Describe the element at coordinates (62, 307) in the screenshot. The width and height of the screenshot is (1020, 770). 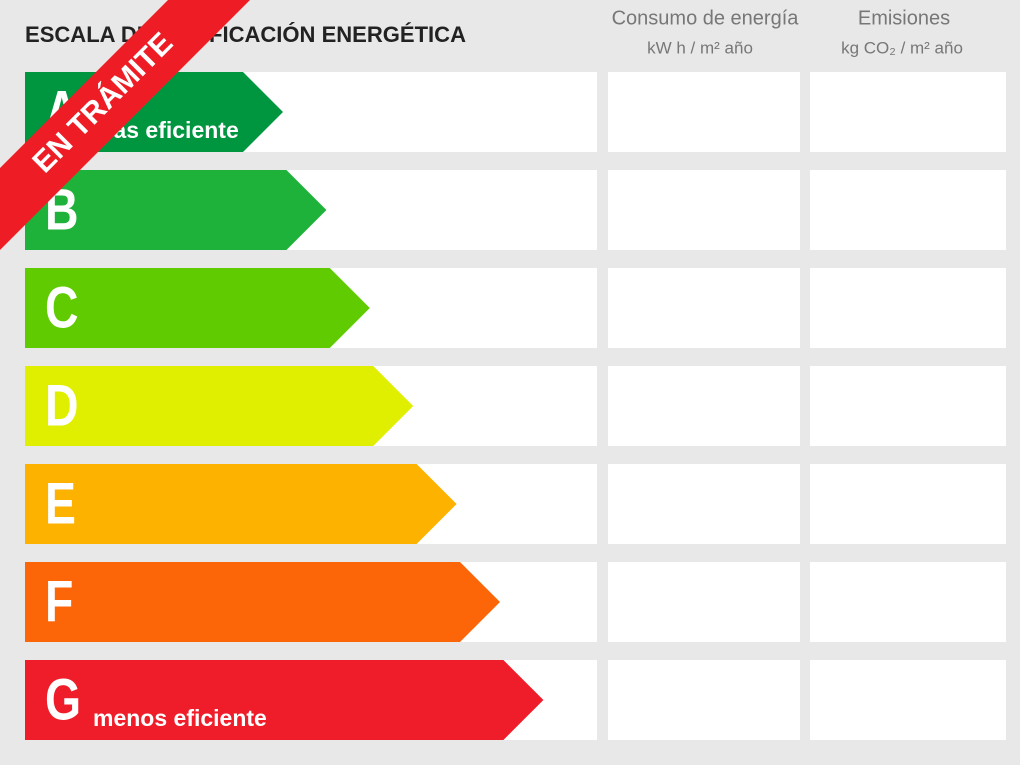
I see `rating-letter: C` at that location.